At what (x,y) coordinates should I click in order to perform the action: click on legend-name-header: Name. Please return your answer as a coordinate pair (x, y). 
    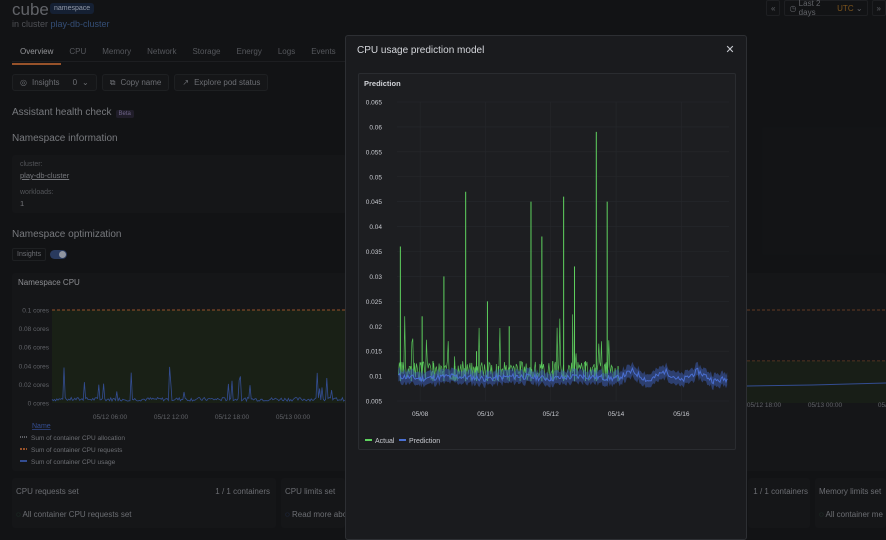
    Looking at the image, I should click on (41, 426).